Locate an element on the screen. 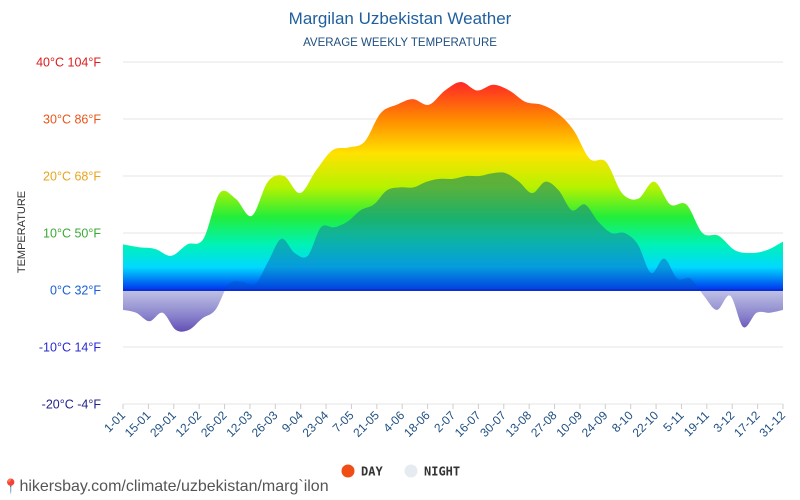 This screenshot has width=800, height=500. y-tick-label: -20°C -4°F is located at coordinates (72, 405).